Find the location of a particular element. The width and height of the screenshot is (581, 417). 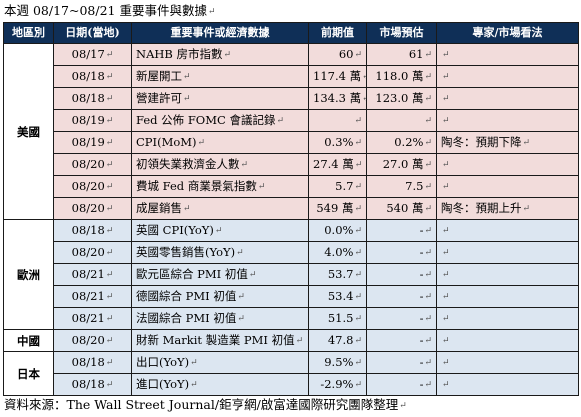

forecast-value-cell: 0.2%↵ is located at coordinates (401, 142).